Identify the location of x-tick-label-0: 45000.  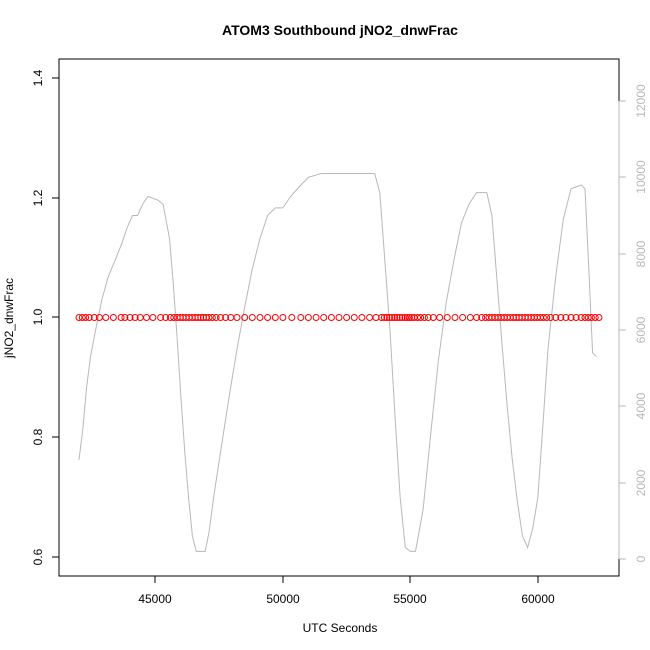
(155, 599).